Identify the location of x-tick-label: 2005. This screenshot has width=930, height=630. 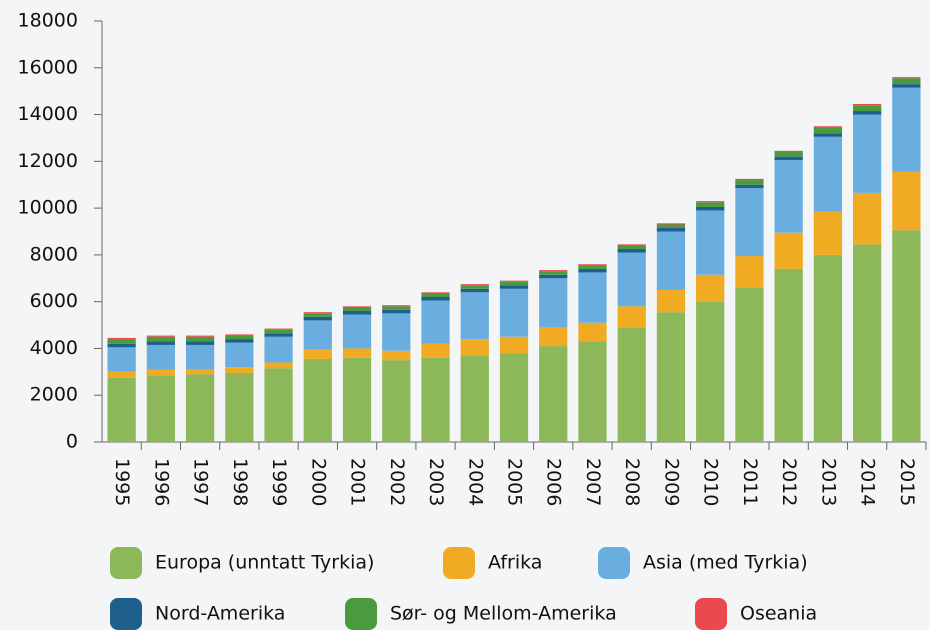
(515, 482).